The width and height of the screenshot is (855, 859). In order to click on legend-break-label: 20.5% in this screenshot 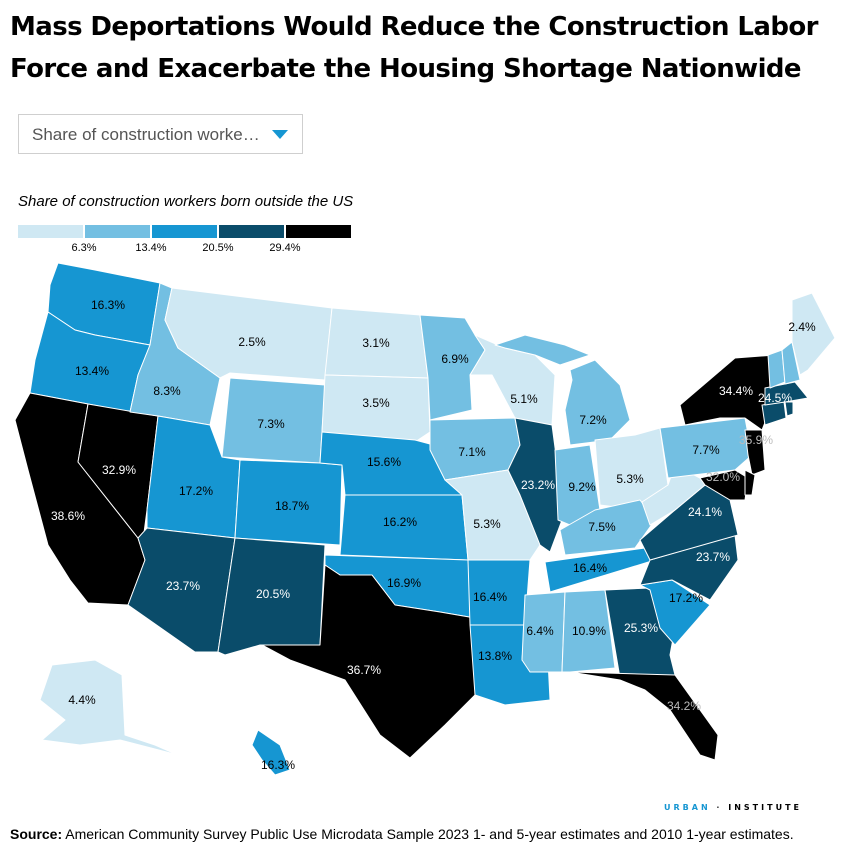, I will do `click(218, 248)`.